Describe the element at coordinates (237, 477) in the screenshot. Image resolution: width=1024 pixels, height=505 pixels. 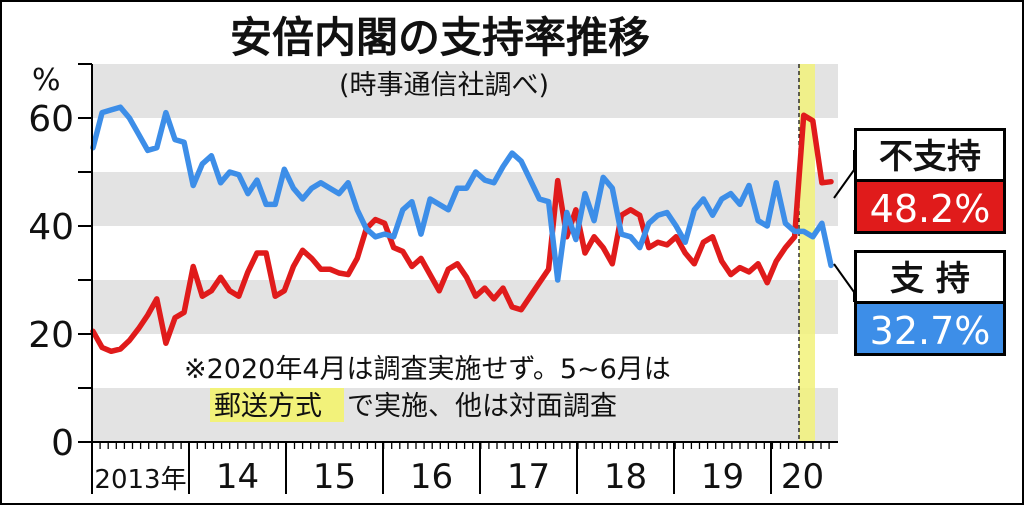
I see `x-tick-label: 14` at that location.